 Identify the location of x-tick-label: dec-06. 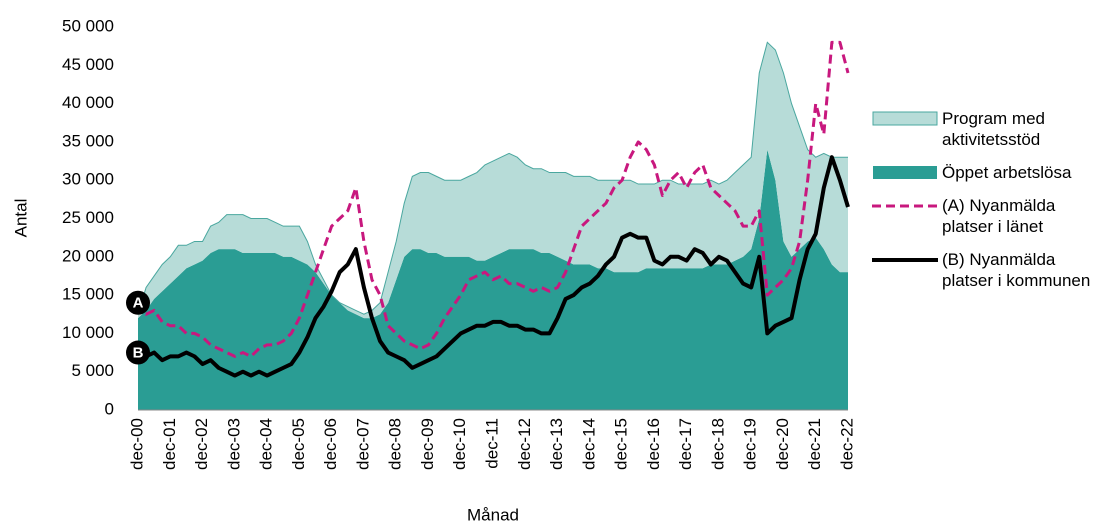
(330, 444).